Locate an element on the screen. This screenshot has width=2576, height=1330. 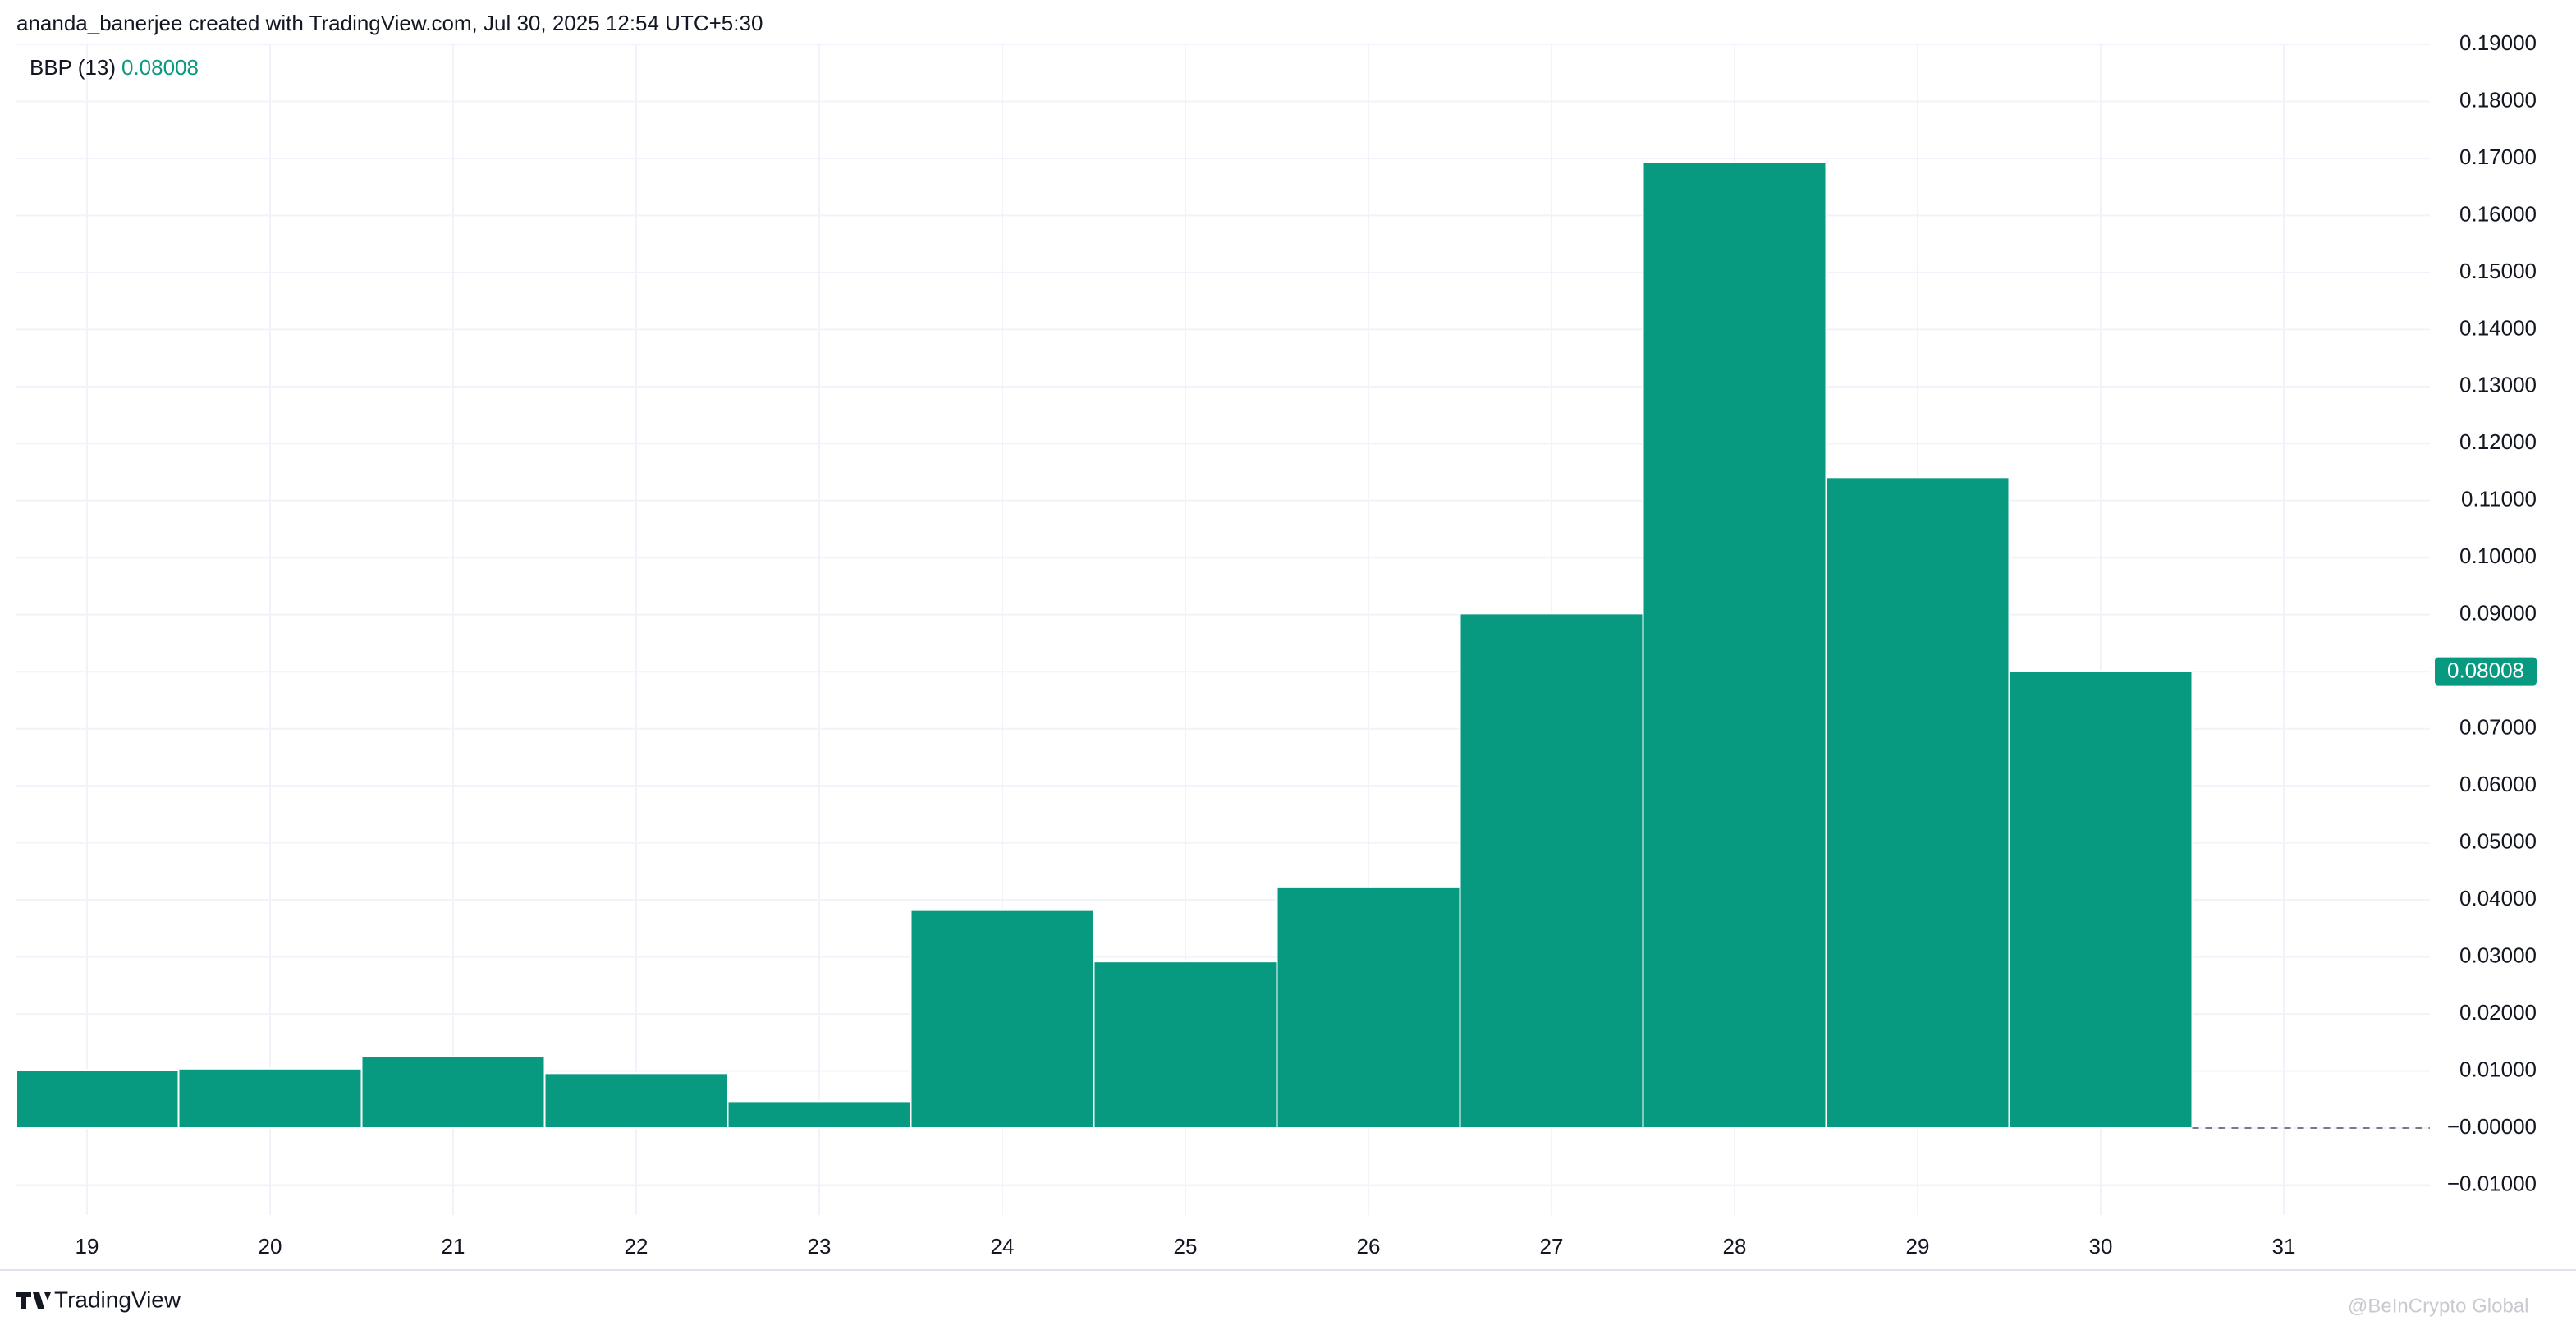
x-tick-label: 27 is located at coordinates (1552, 1246).